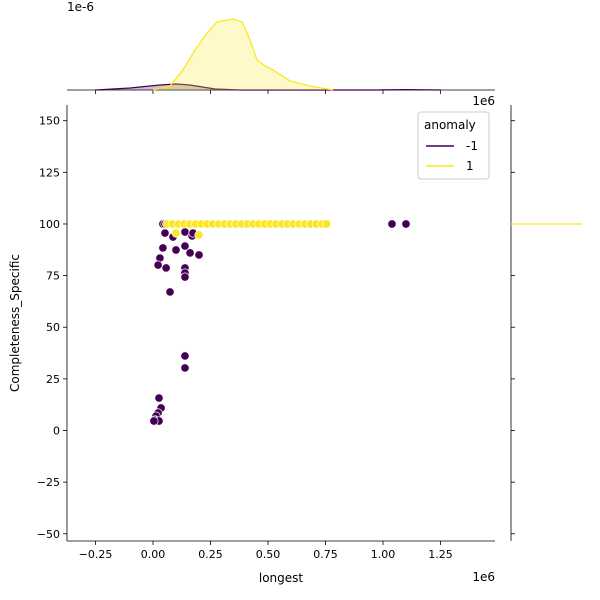 This screenshot has width=600, height=600. What do you see at coordinates (483, 101) in the screenshot?
I see `top-x-offset-label: 1e6` at bounding box center [483, 101].